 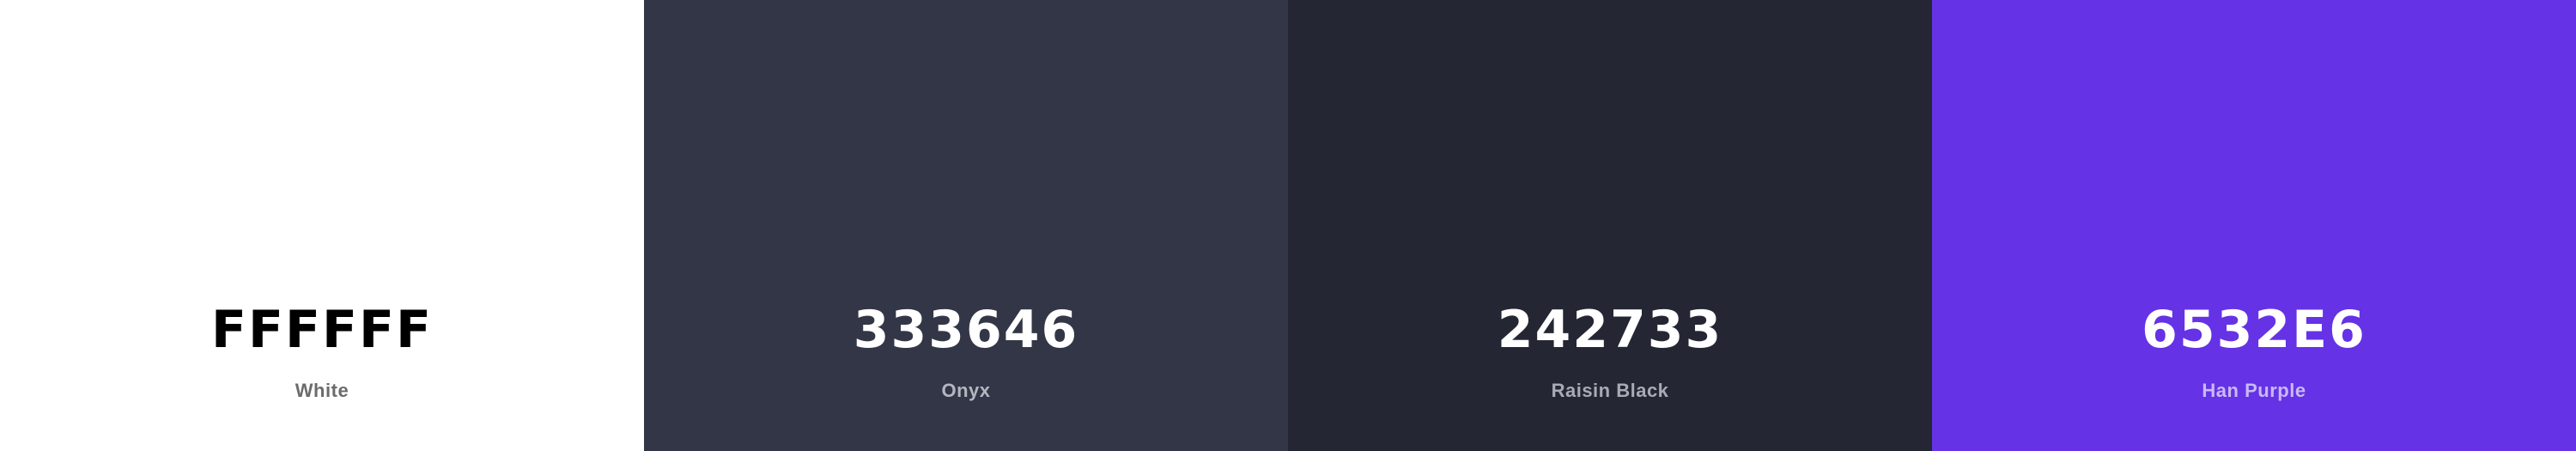 What do you see at coordinates (2254, 390) in the screenshot?
I see `swatch-color-name: Han Purple` at bounding box center [2254, 390].